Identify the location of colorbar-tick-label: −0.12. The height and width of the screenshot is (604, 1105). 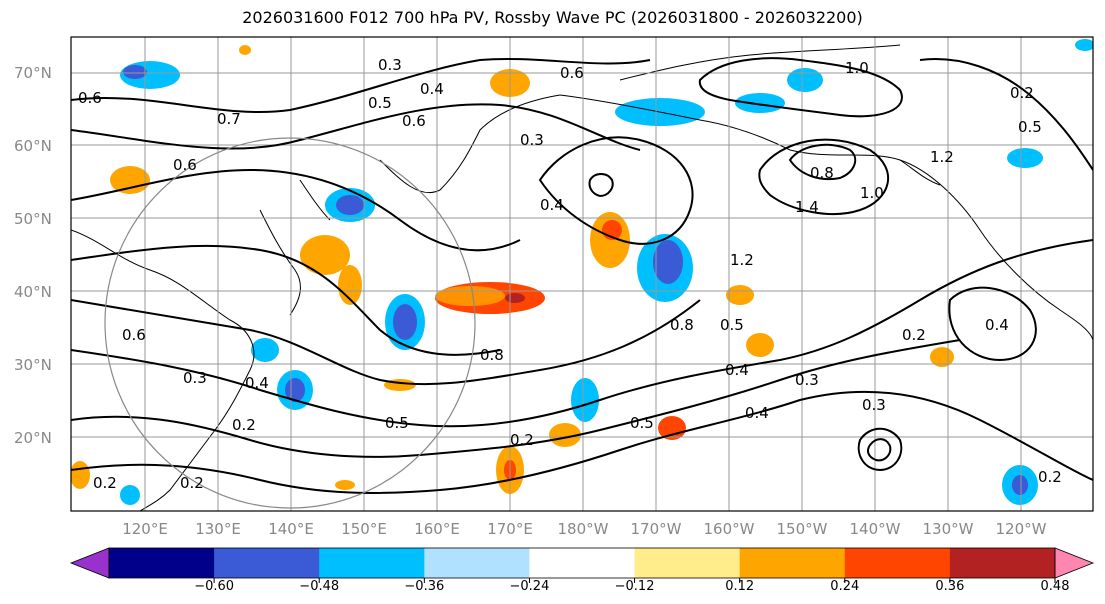
(635, 586).